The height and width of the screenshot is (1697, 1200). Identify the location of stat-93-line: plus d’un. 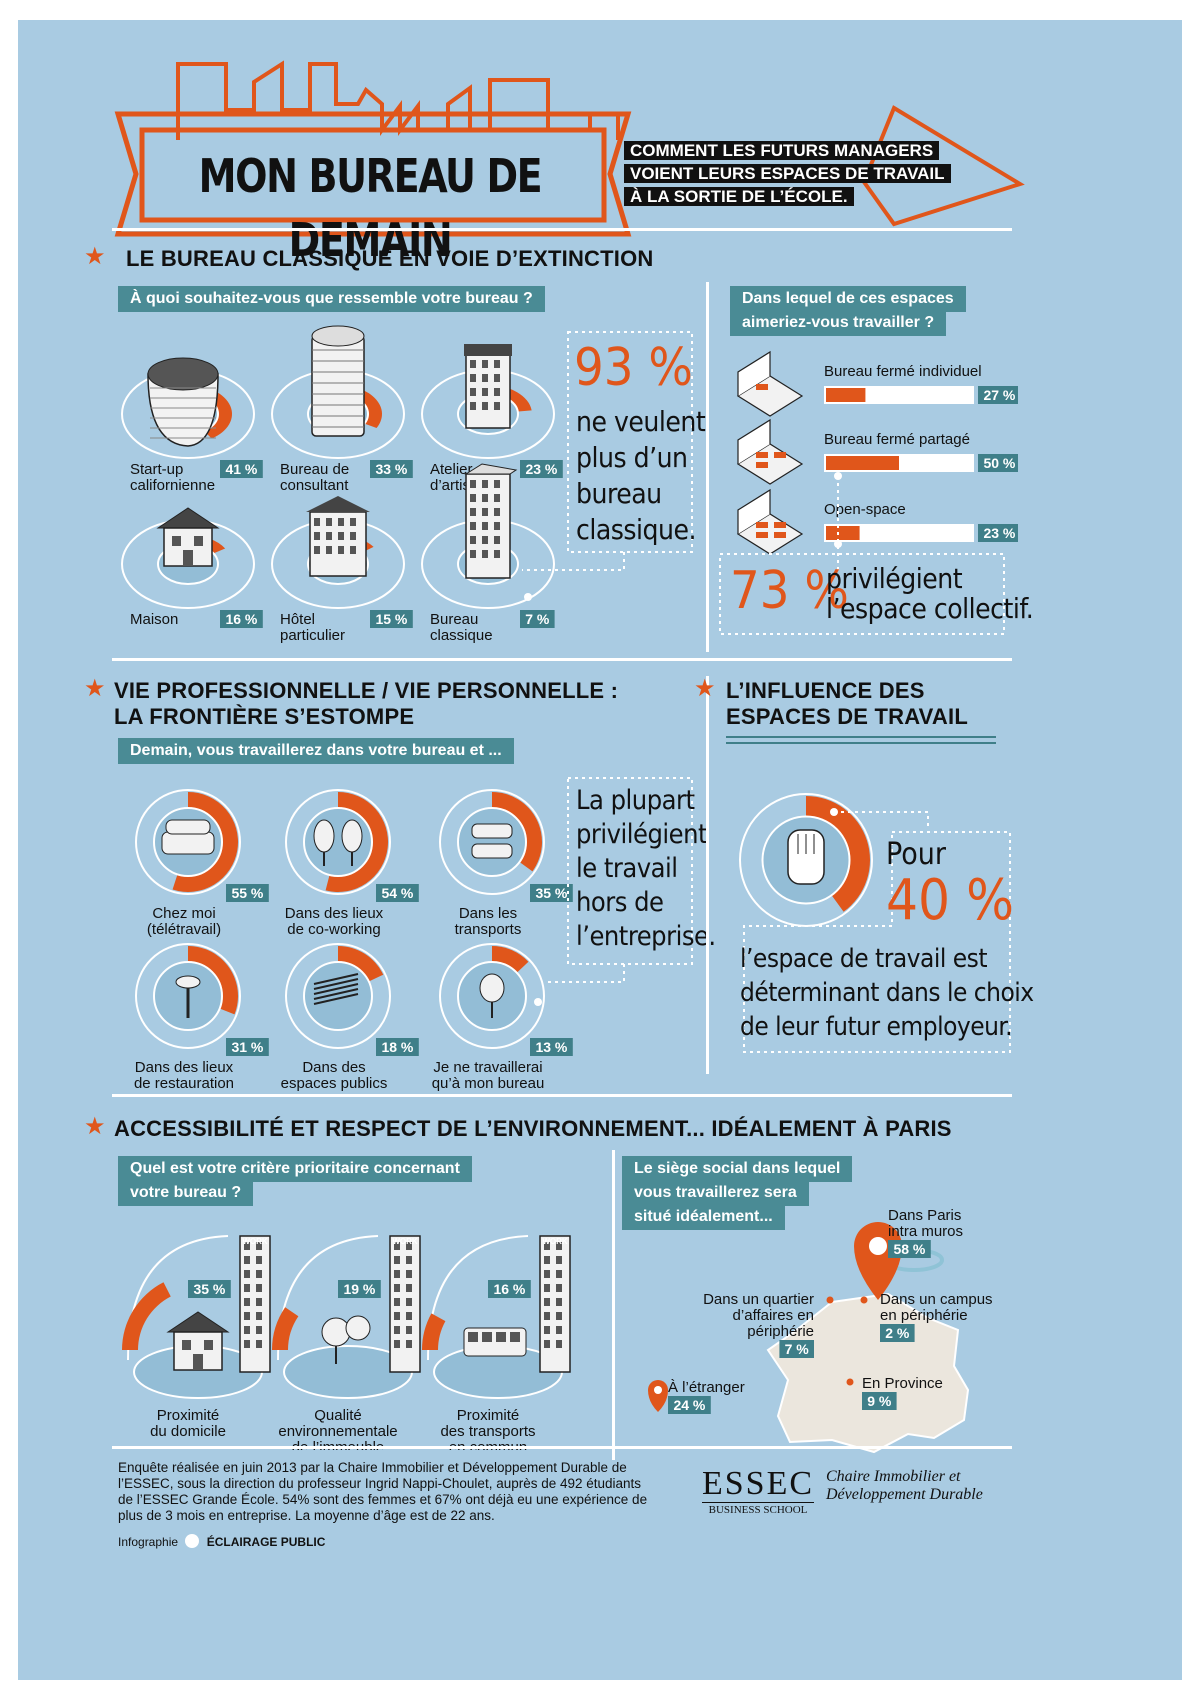
(632, 457).